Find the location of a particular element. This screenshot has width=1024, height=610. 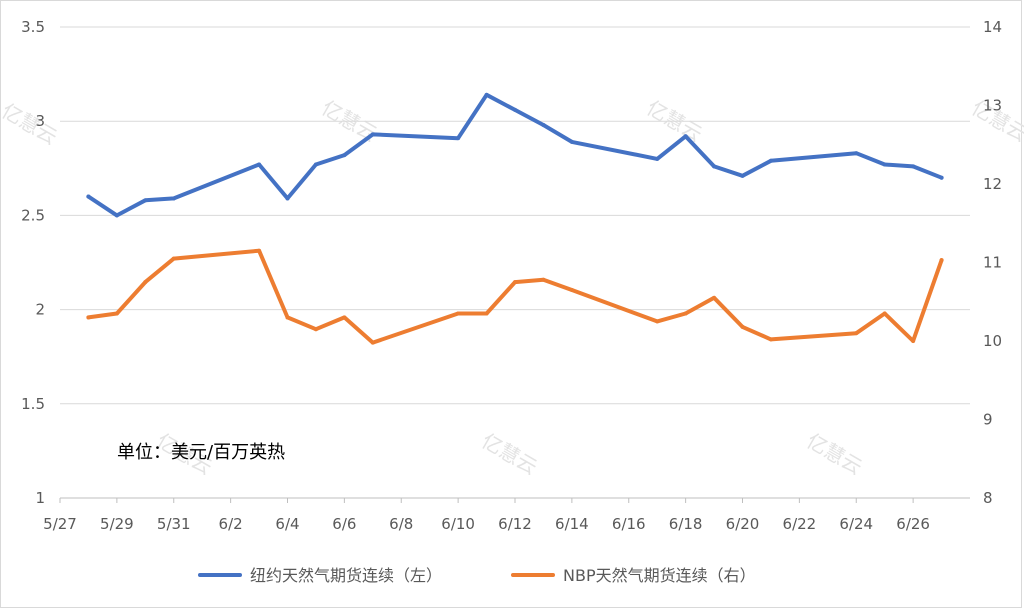

watermark-5: 亿慧云 is located at coordinates (510, 454).